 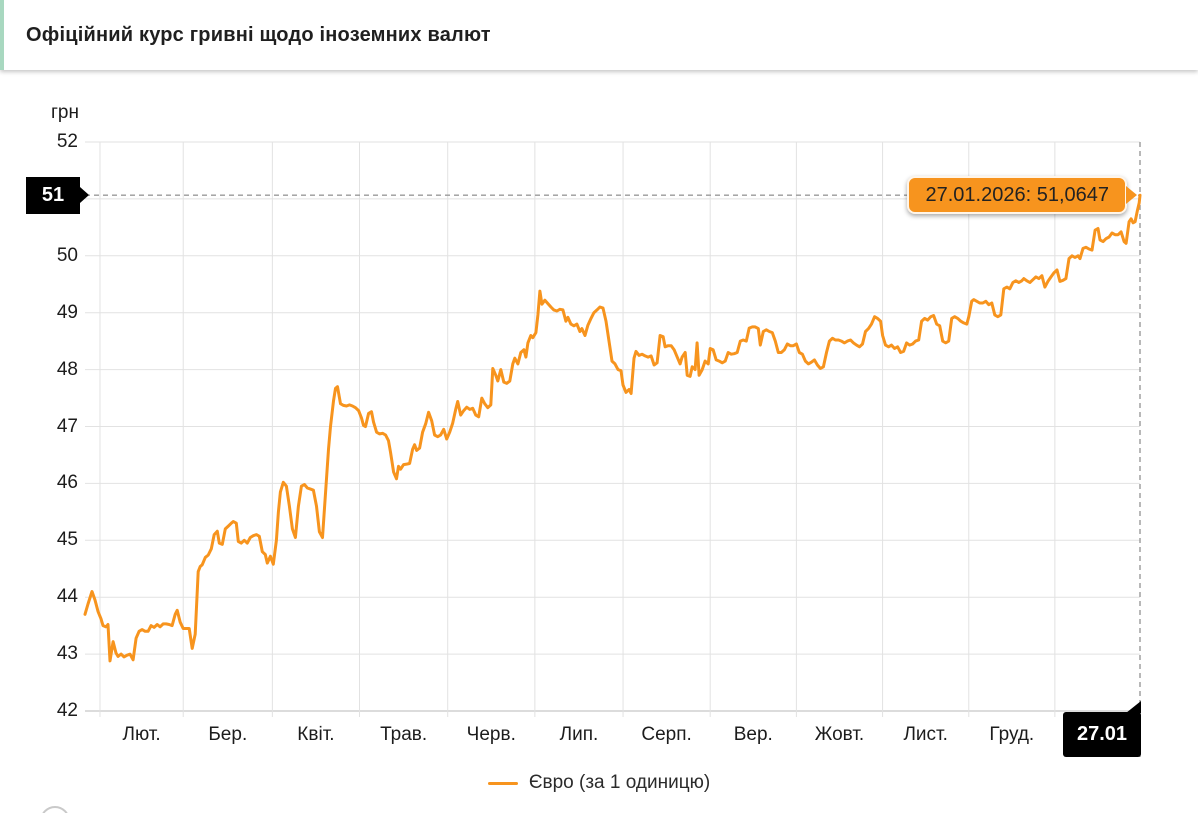 I want to click on x-axis-tick-label: Жовт., so click(x=839, y=734).